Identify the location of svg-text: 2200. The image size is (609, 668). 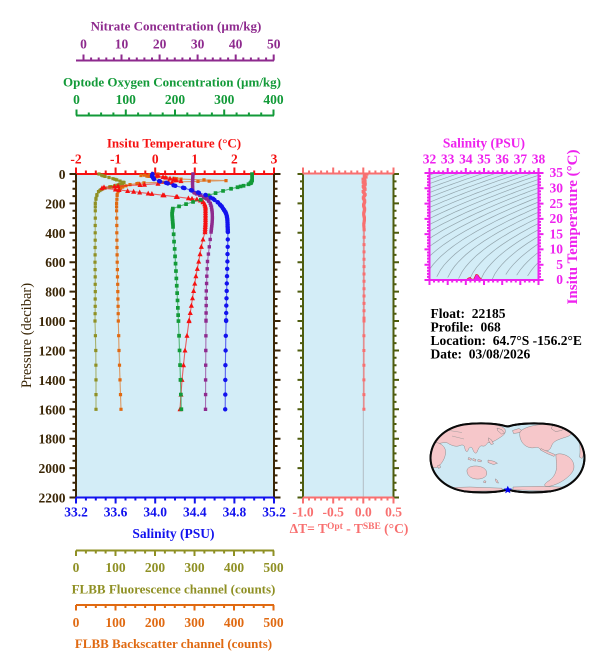
(52, 498).